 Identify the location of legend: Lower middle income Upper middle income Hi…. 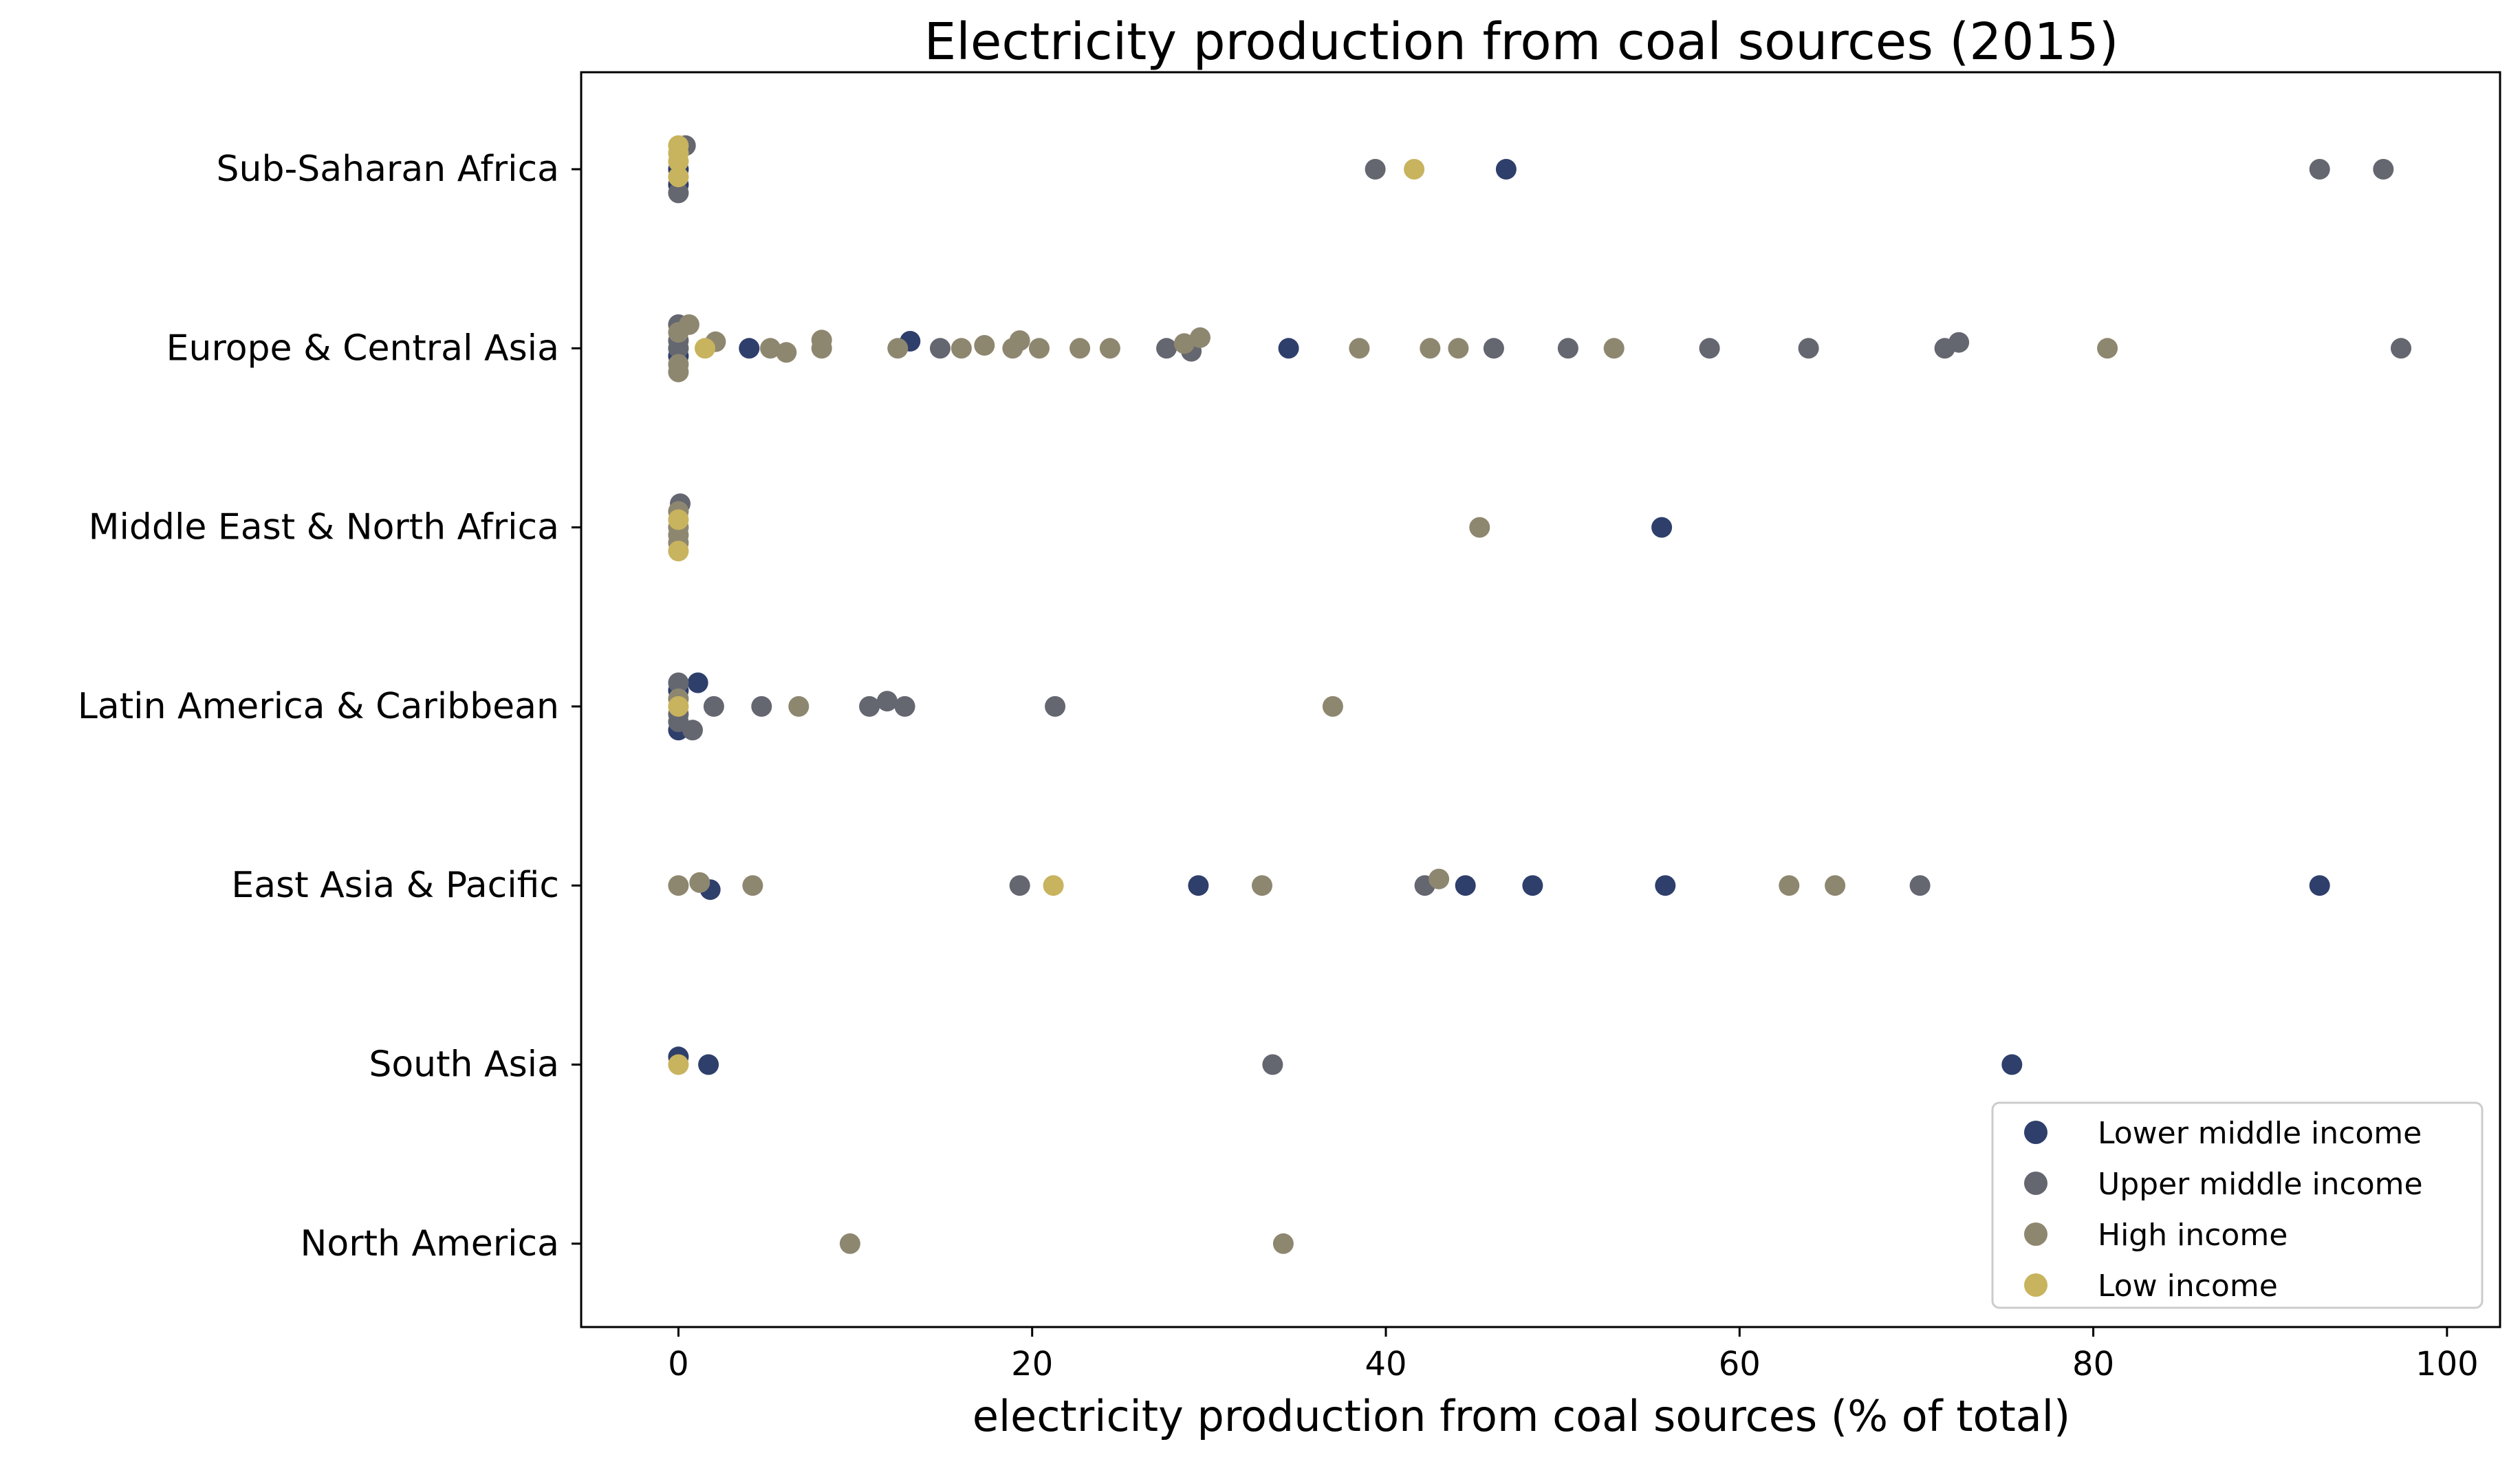
(2237, 1205).